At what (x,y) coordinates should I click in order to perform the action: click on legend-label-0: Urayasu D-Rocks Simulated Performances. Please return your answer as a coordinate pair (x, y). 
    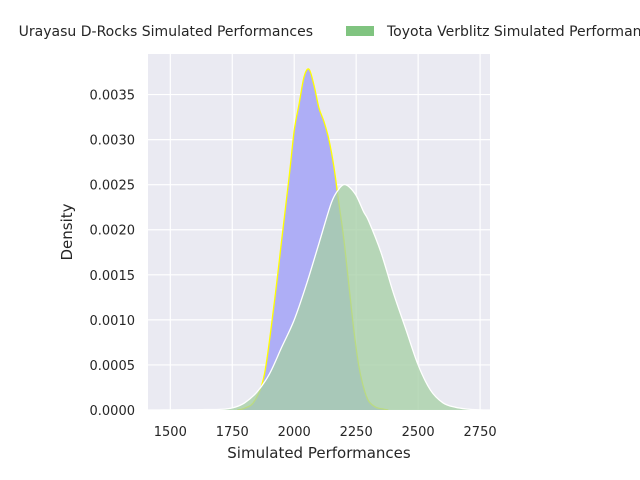
    Looking at the image, I should click on (166, 32).